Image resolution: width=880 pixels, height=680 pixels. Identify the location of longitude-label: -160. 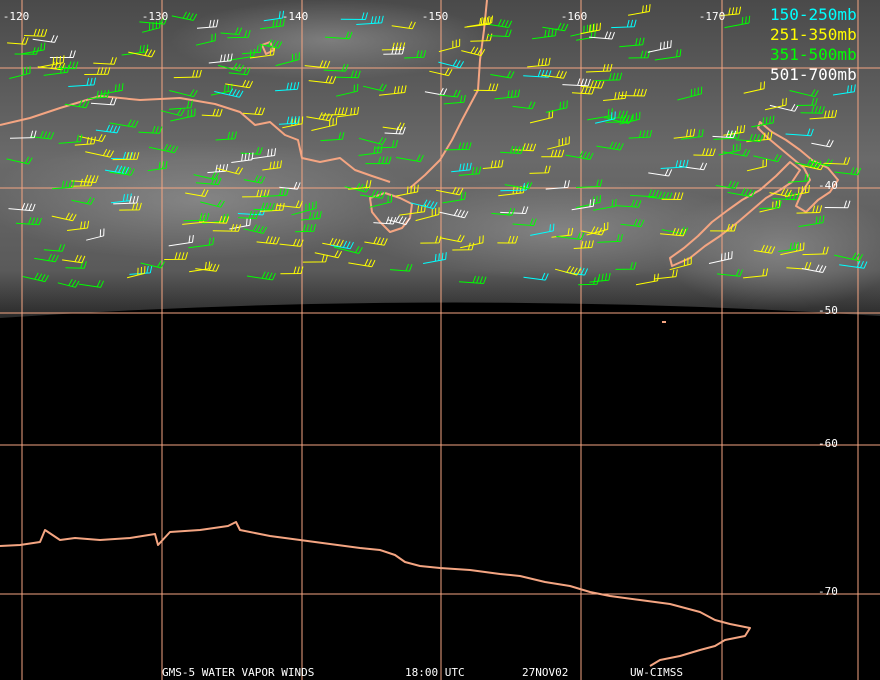
(574, 16).